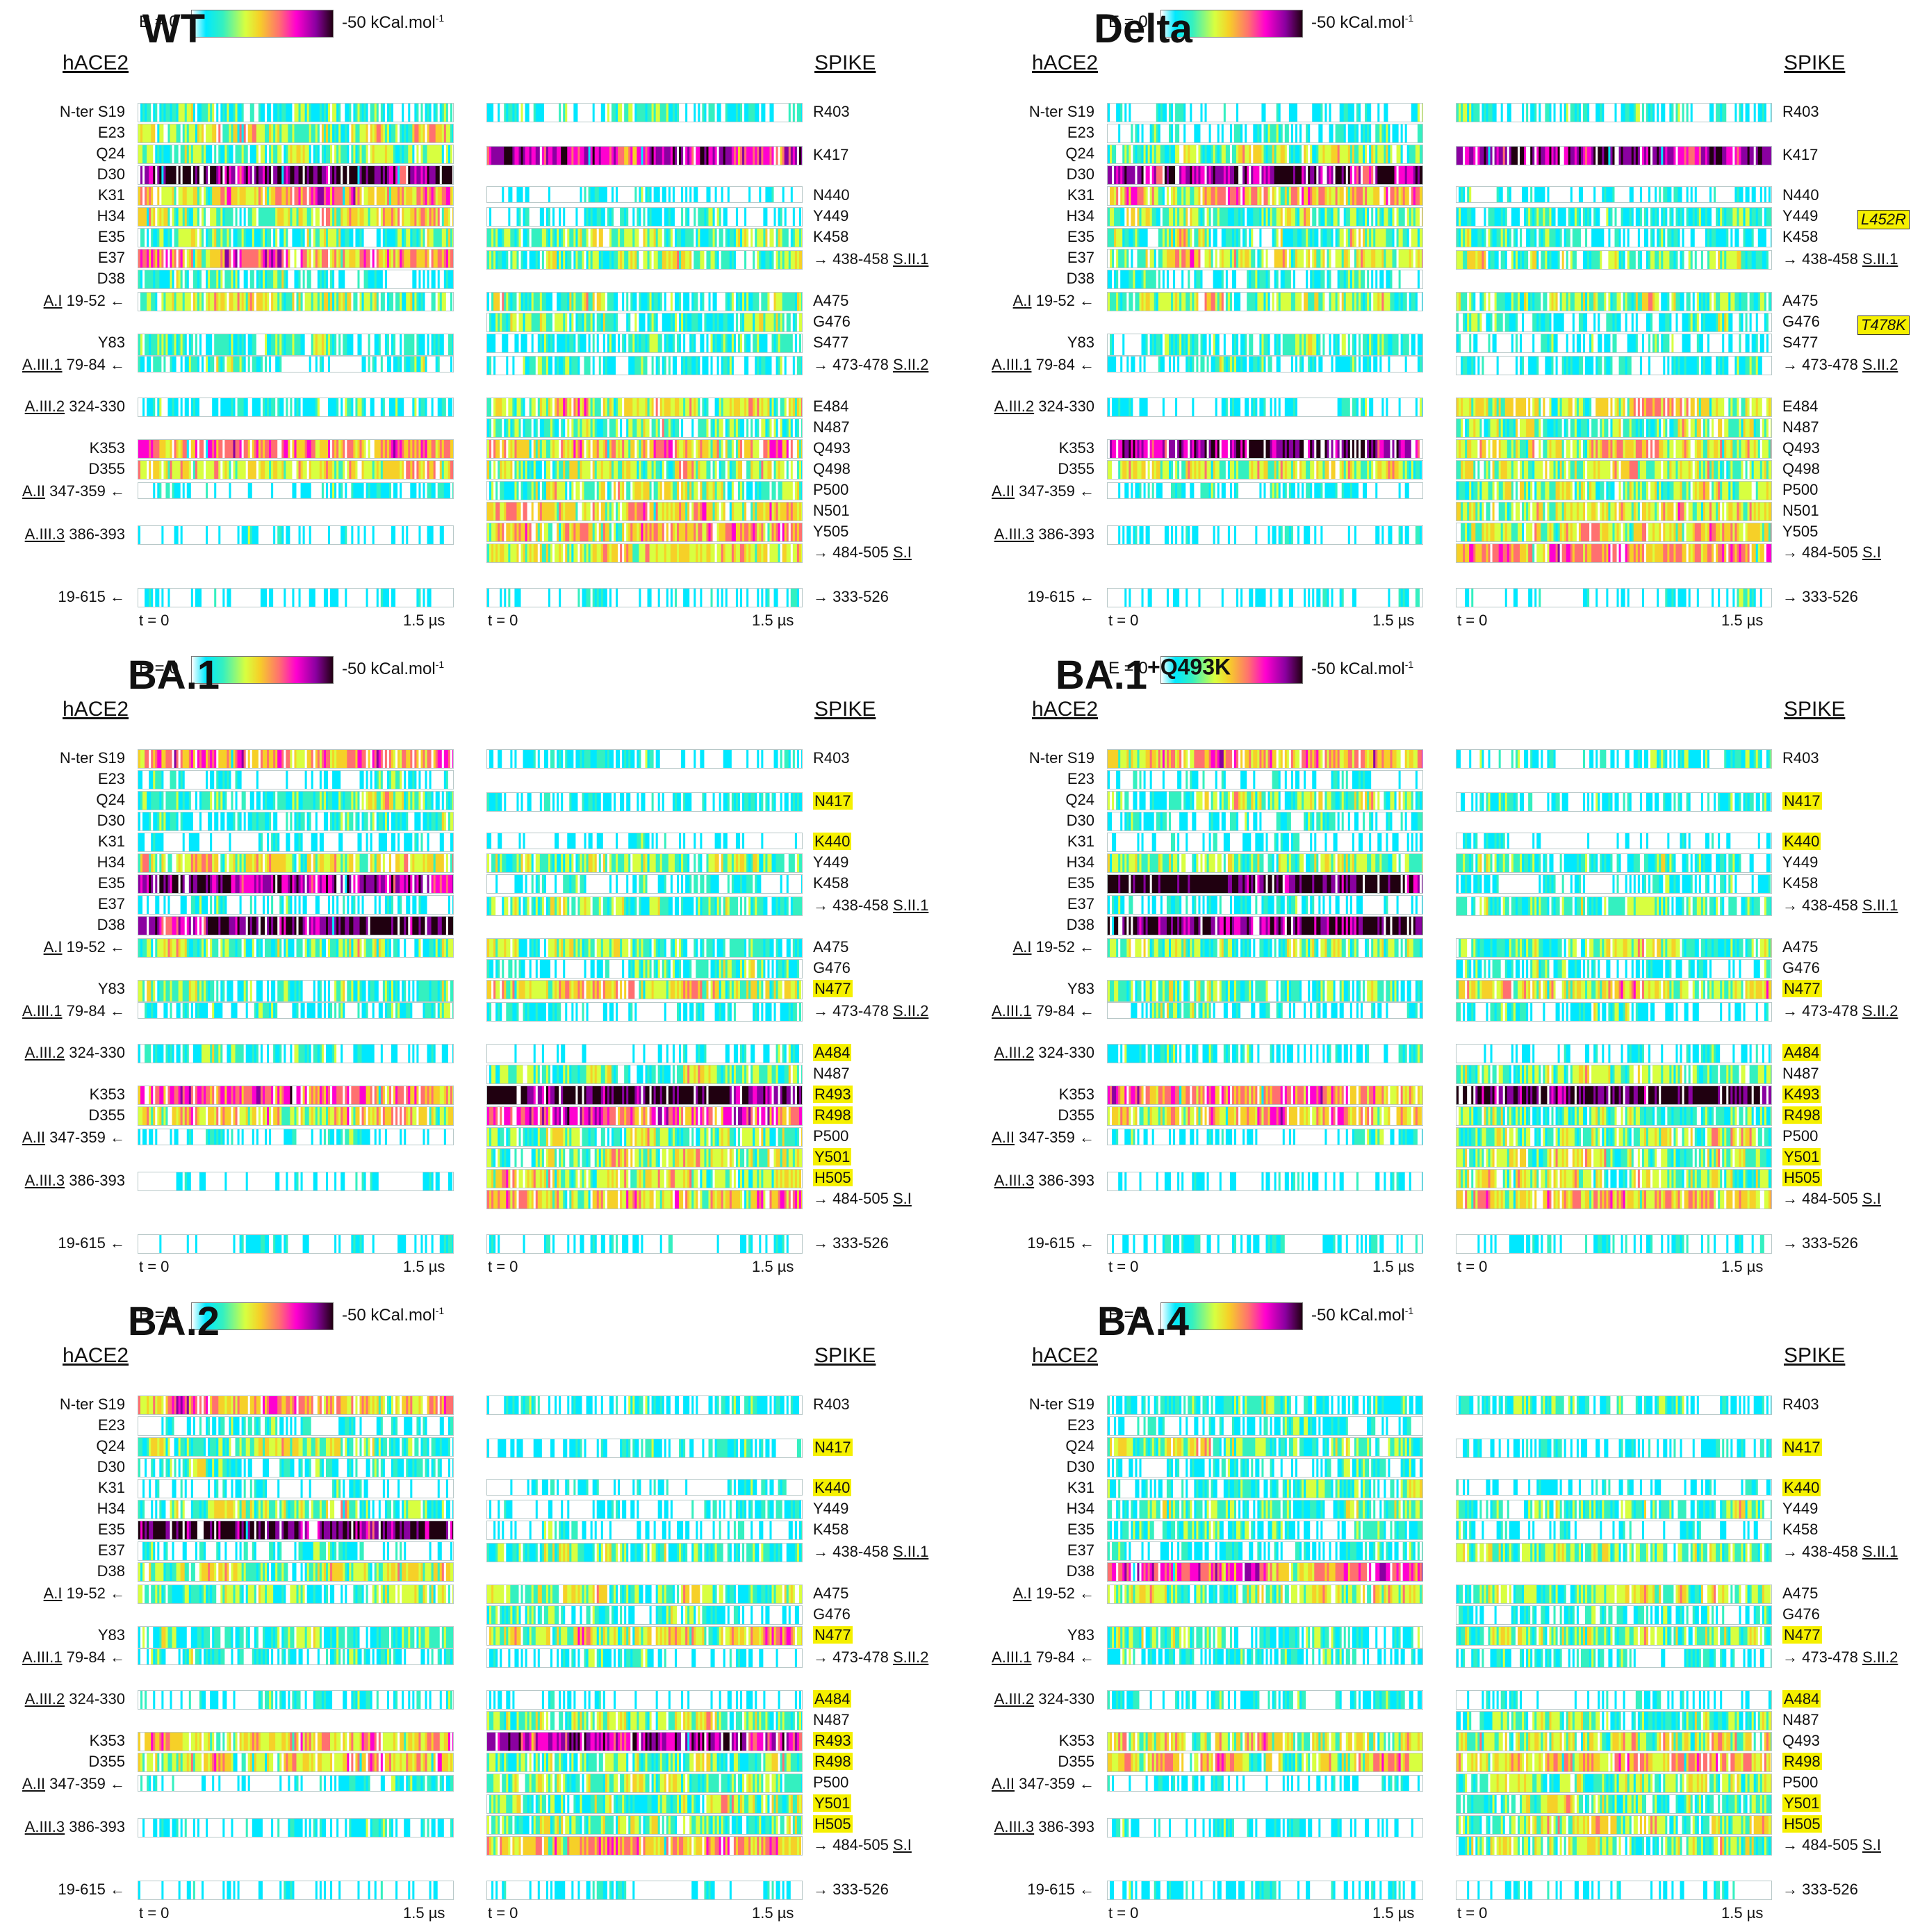 Image resolution: width=1920 pixels, height=1932 pixels. Describe the element at coordinates (84, 301) in the screenshot. I see `hace2-row-label: A.I 19-52 ←` at that location.